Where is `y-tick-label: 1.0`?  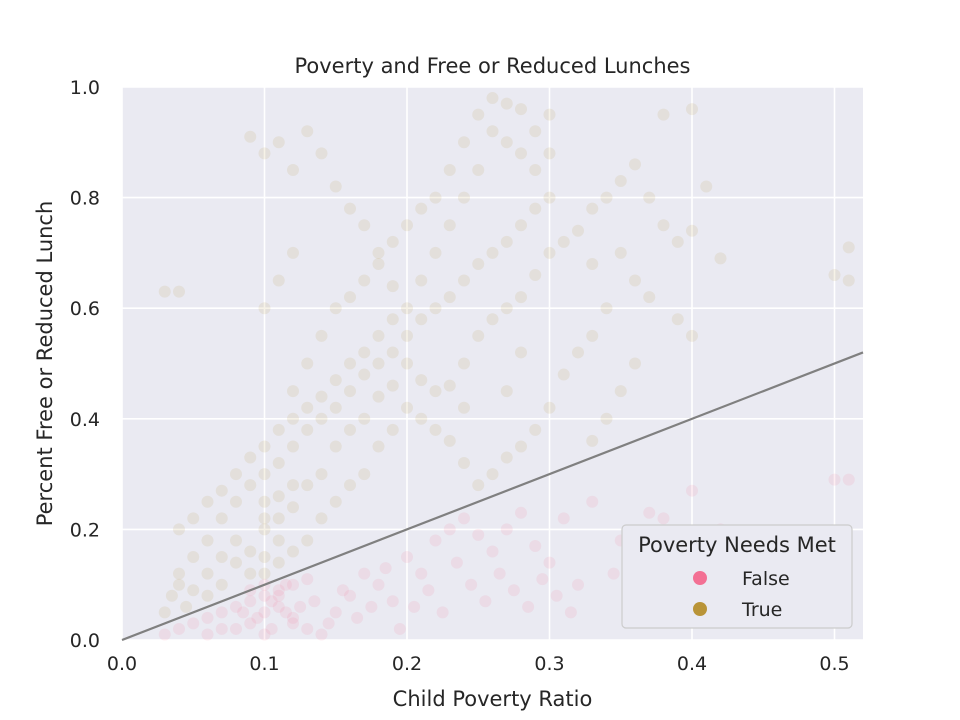 y-tick-label: 1.0 is located at coordinates (85, 88).